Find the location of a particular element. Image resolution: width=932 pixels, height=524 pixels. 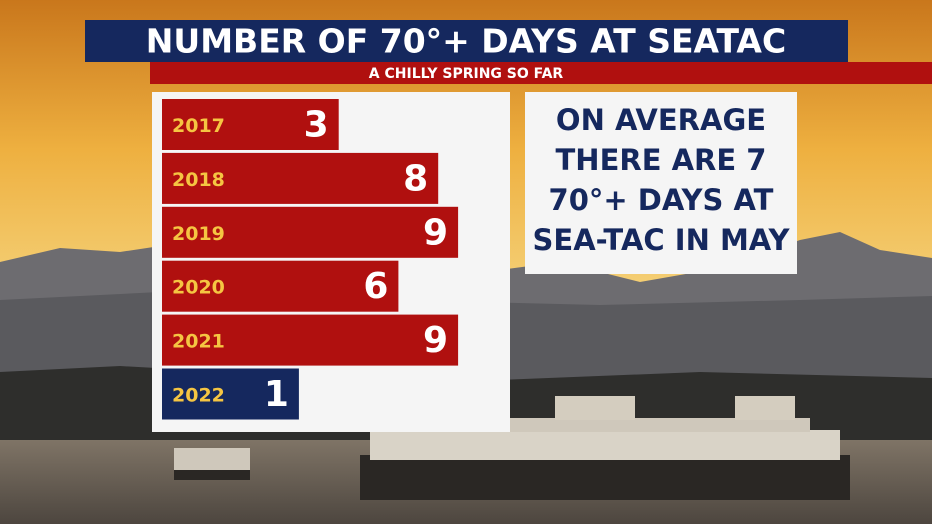

subtitle-banner is located at coordinates (541, 73).